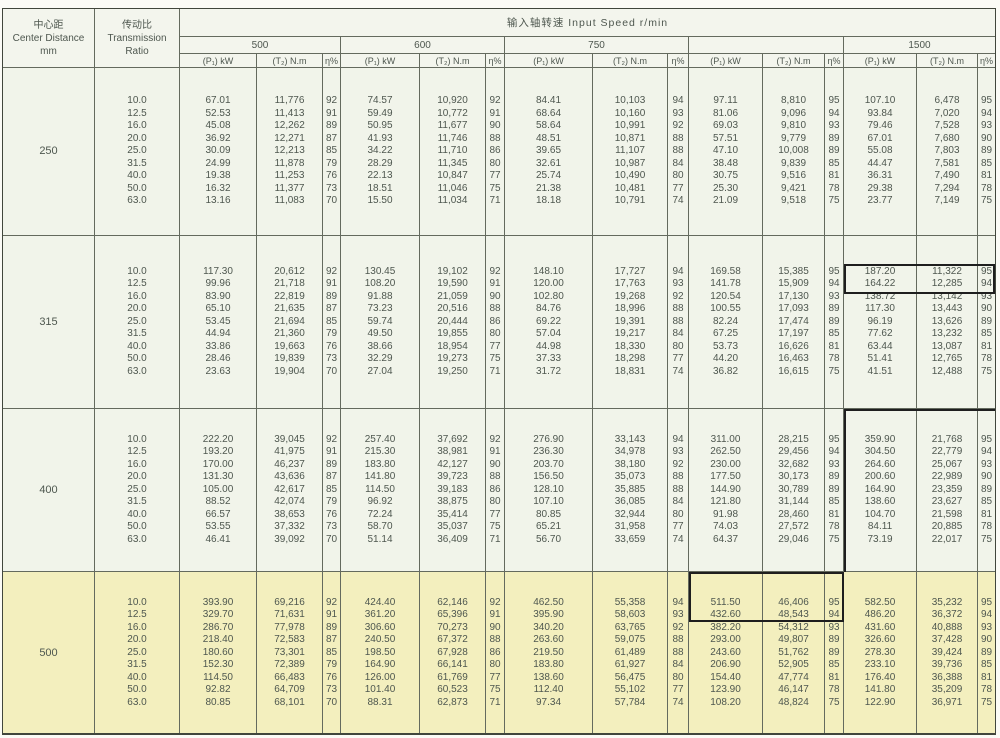 The width and height of the screenshot is (1000, 738). What do you see at coordinates (495, 489) in the screenshot?
I see `eta-value: 86` at bounding box center [495, 489].